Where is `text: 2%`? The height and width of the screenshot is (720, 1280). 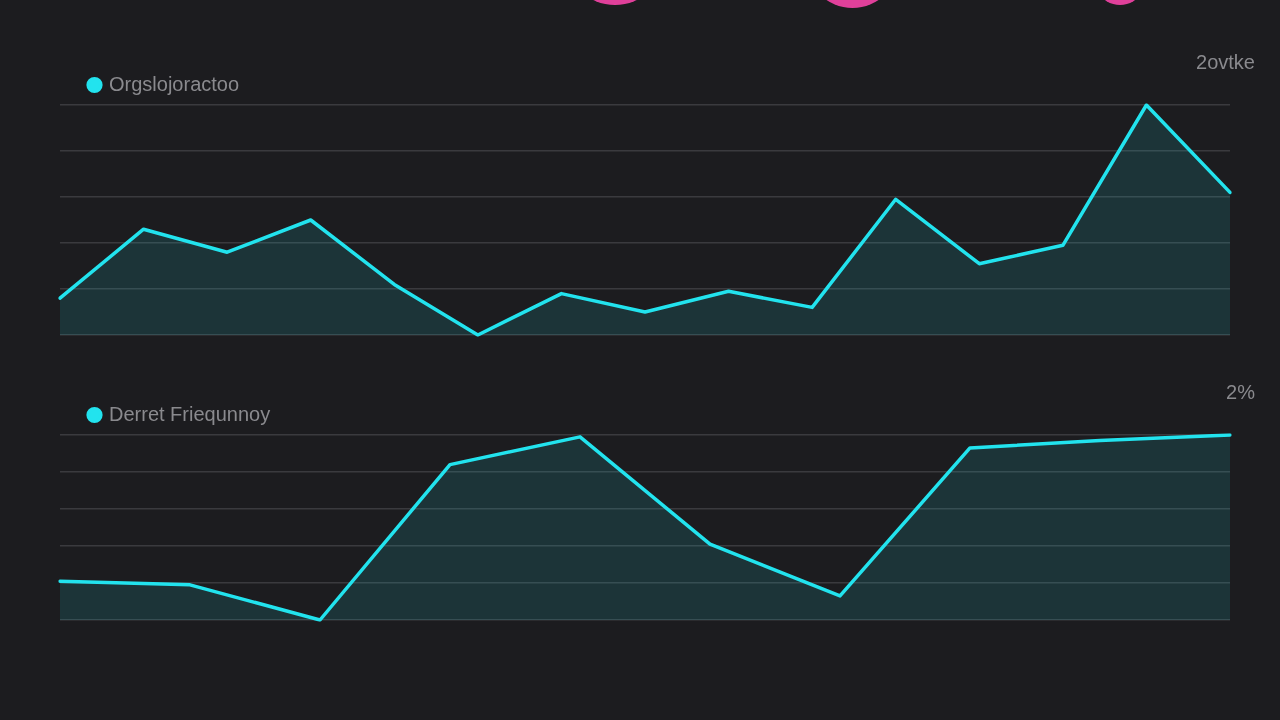
text: 2% is located at coordinates (1241, 391).